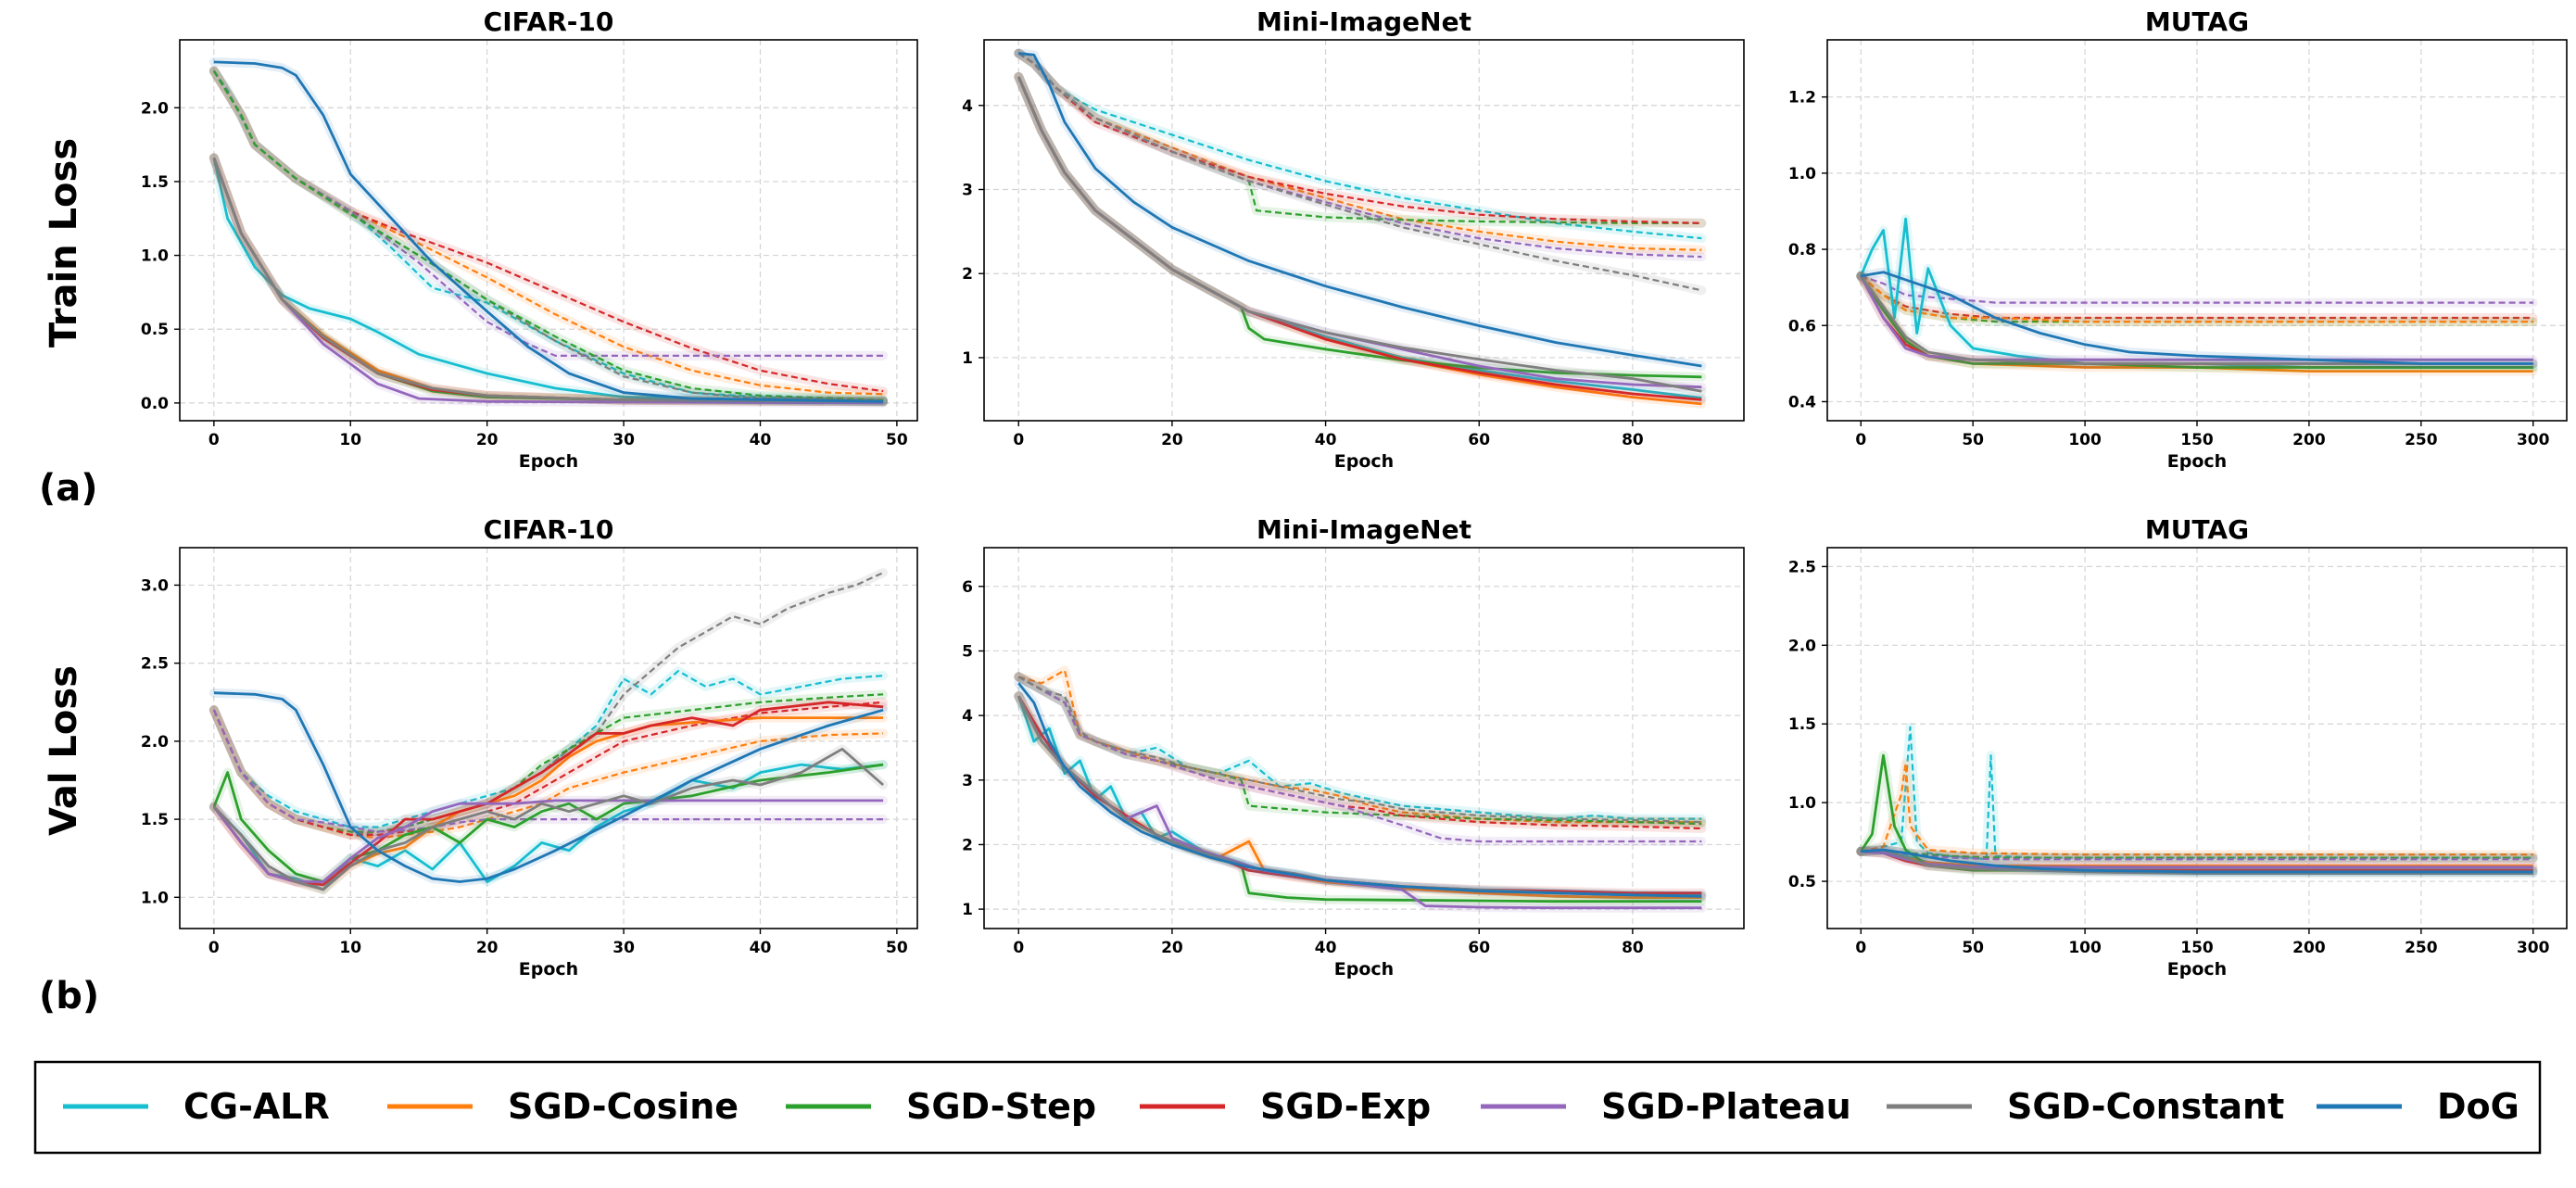 Image resolution: width=2576 pixels, height=1188 pixels. I want to click on panel-6-x-tick-label: 300, so click(2534, 948).